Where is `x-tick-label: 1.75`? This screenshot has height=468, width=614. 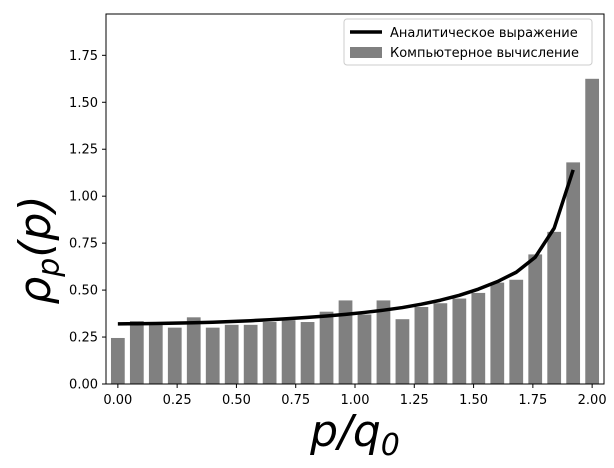 x-tick-label: 1.75 is located at coordinates (532, 400).